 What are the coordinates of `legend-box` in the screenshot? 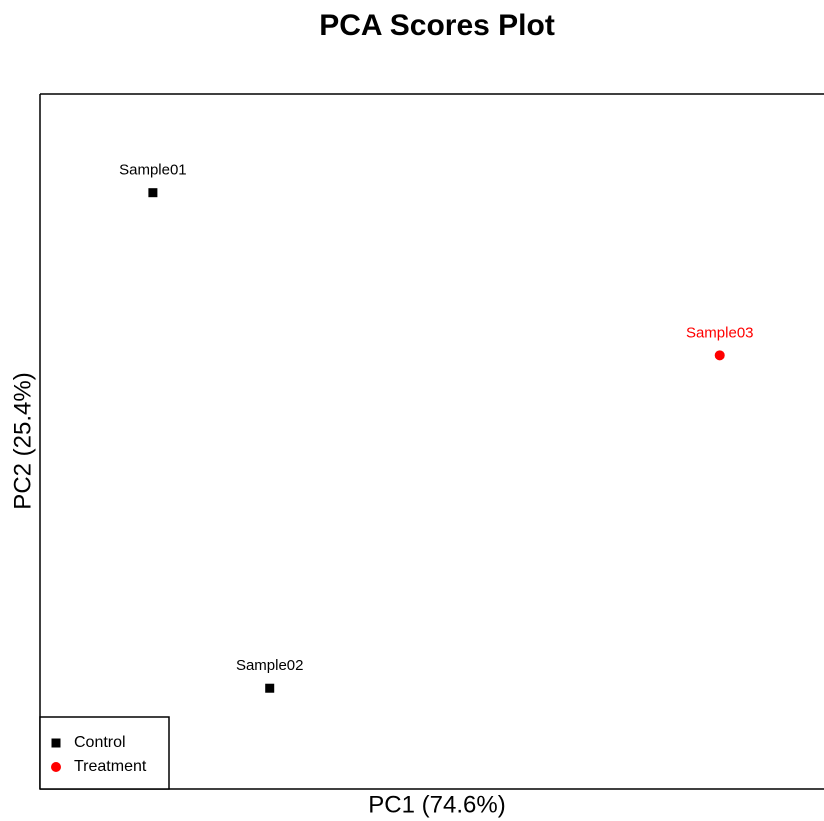 It's located at (104, 753).